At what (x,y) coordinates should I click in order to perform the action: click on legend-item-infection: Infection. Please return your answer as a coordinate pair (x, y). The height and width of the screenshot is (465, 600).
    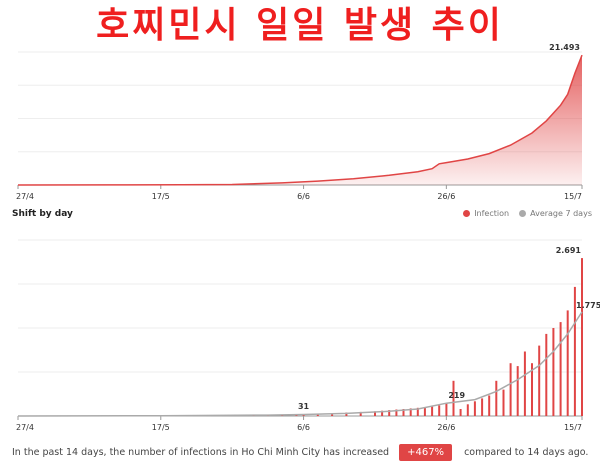
    Looking at the image, I should click on (486, 213).